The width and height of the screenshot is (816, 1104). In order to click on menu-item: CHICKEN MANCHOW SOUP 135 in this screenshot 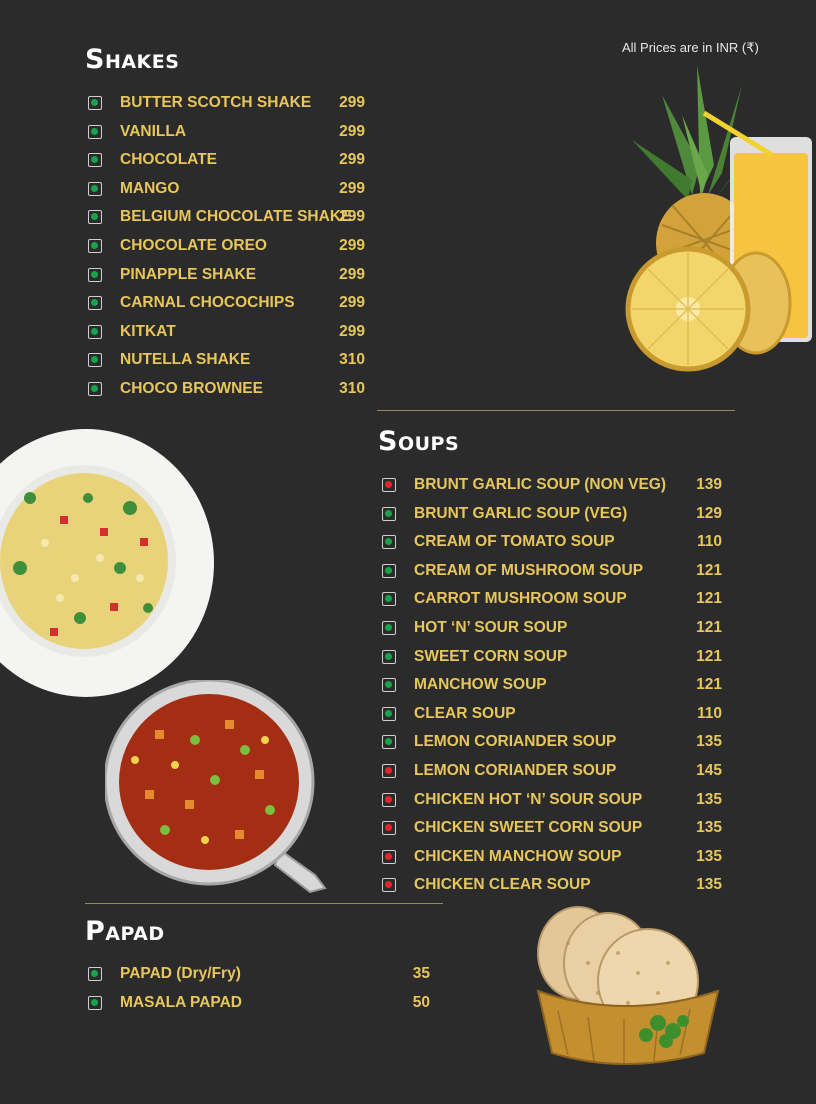, I will do `click(554, 860)`.